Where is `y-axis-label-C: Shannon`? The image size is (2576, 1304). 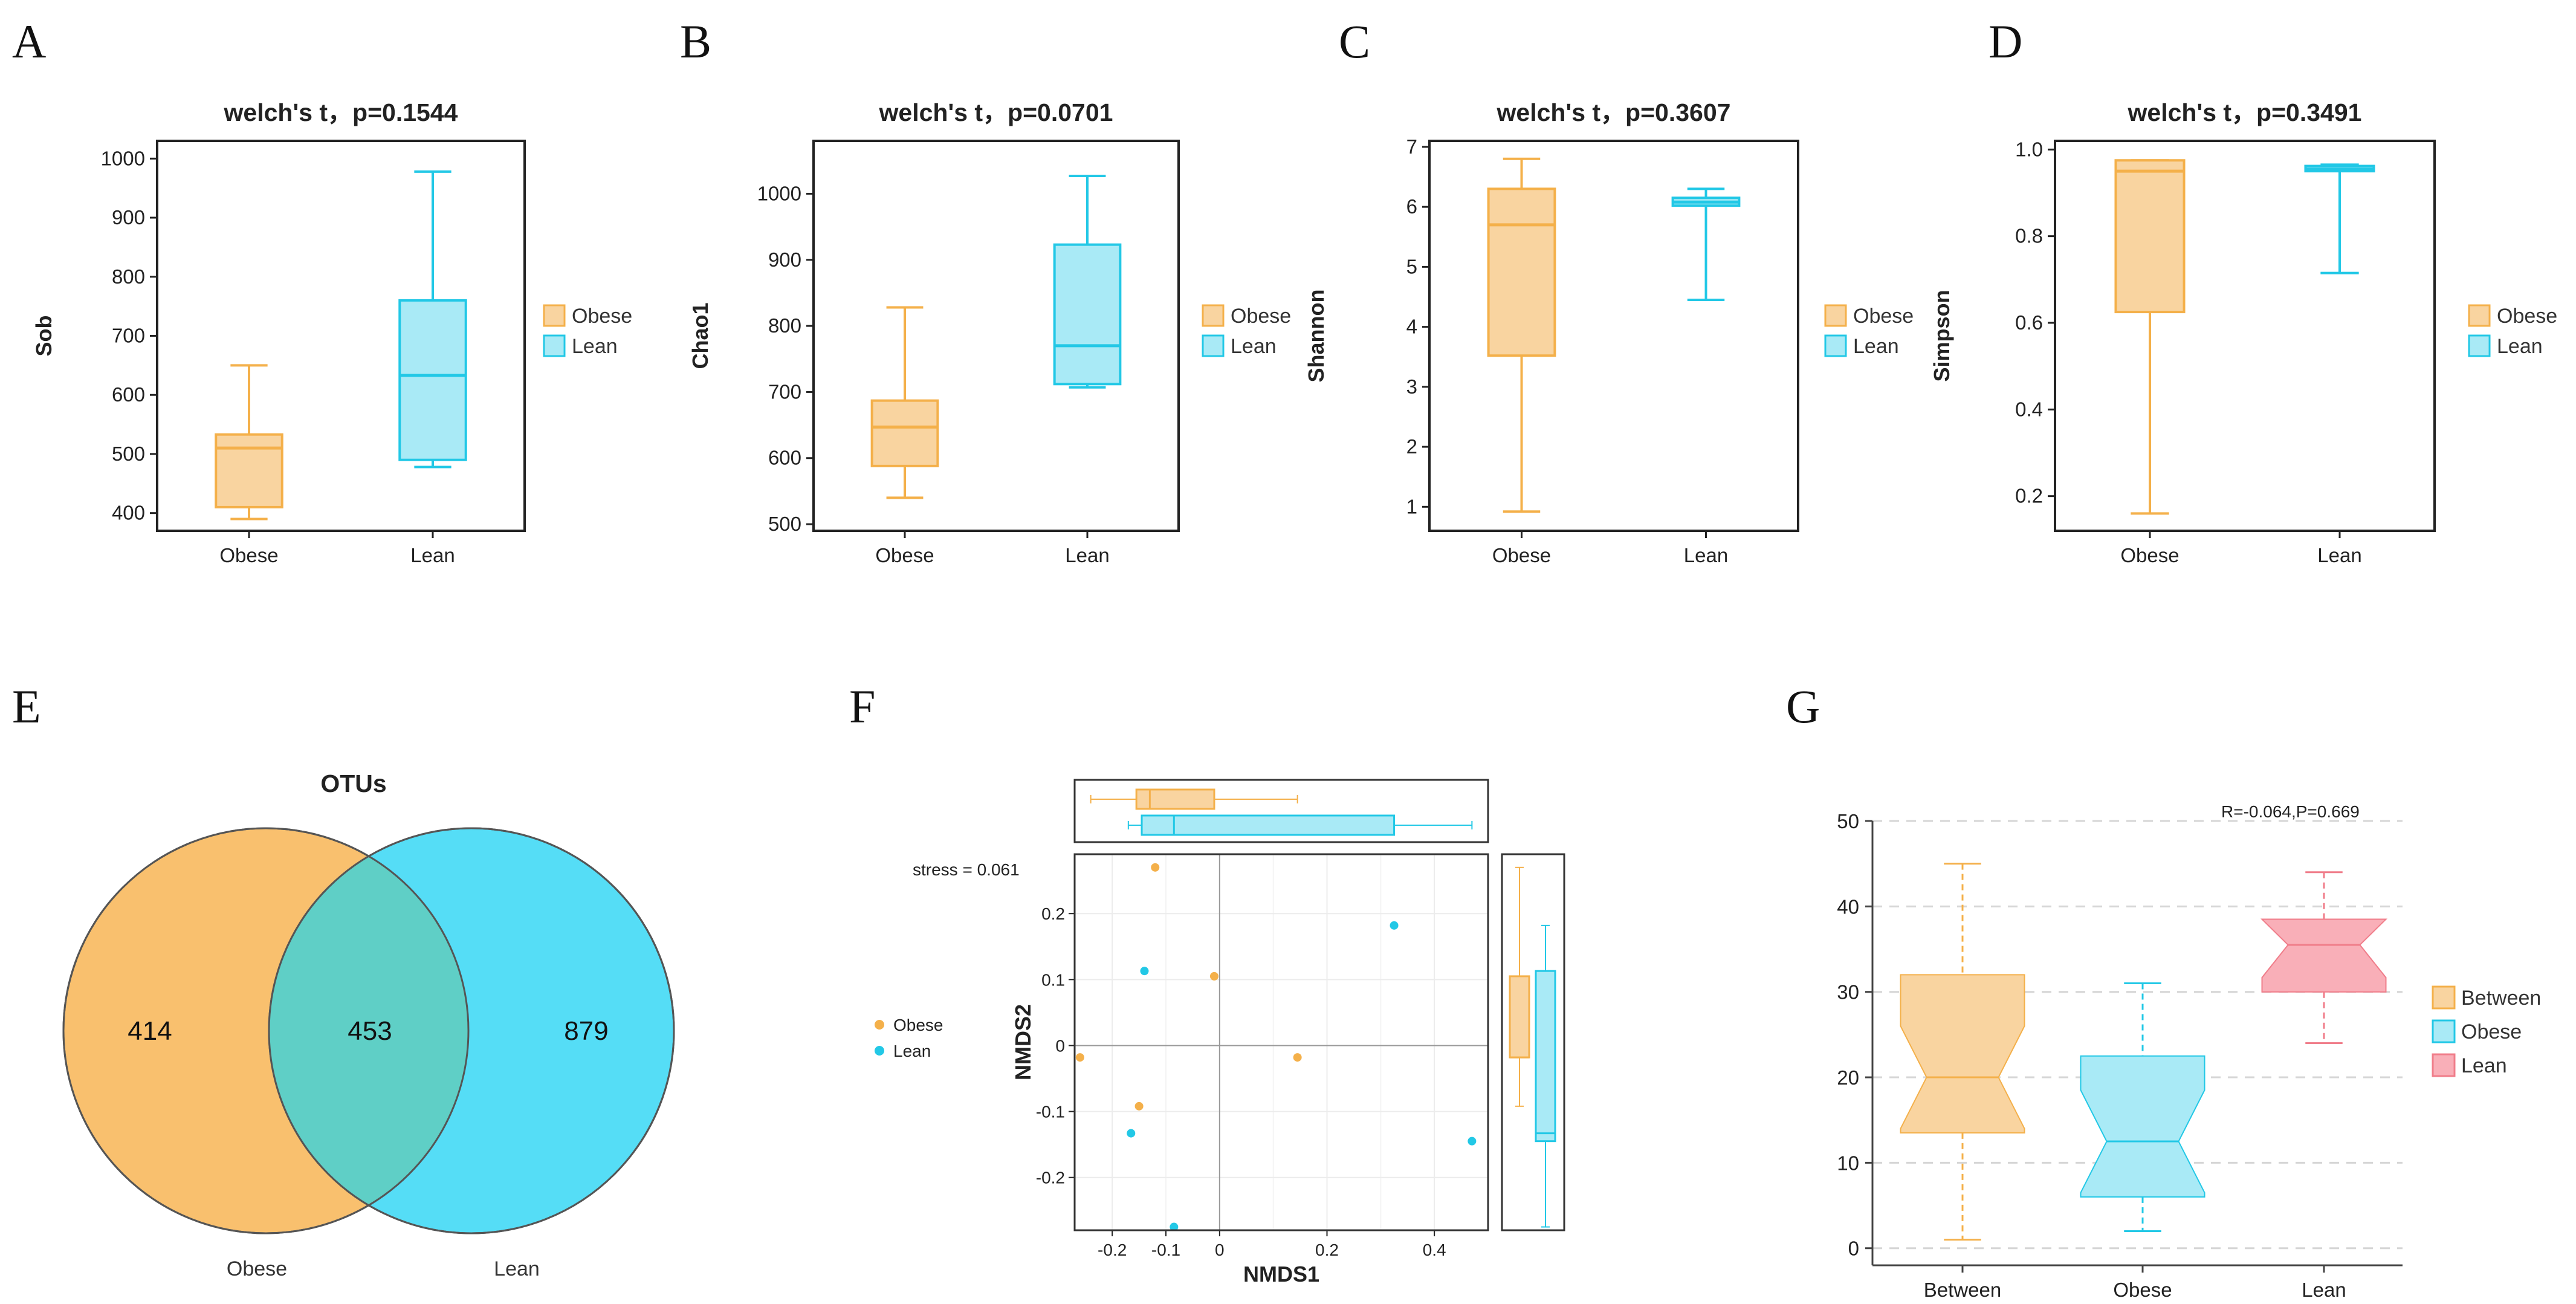
y-axis-label-C: Shannon is located at coordinates (1316, 336).